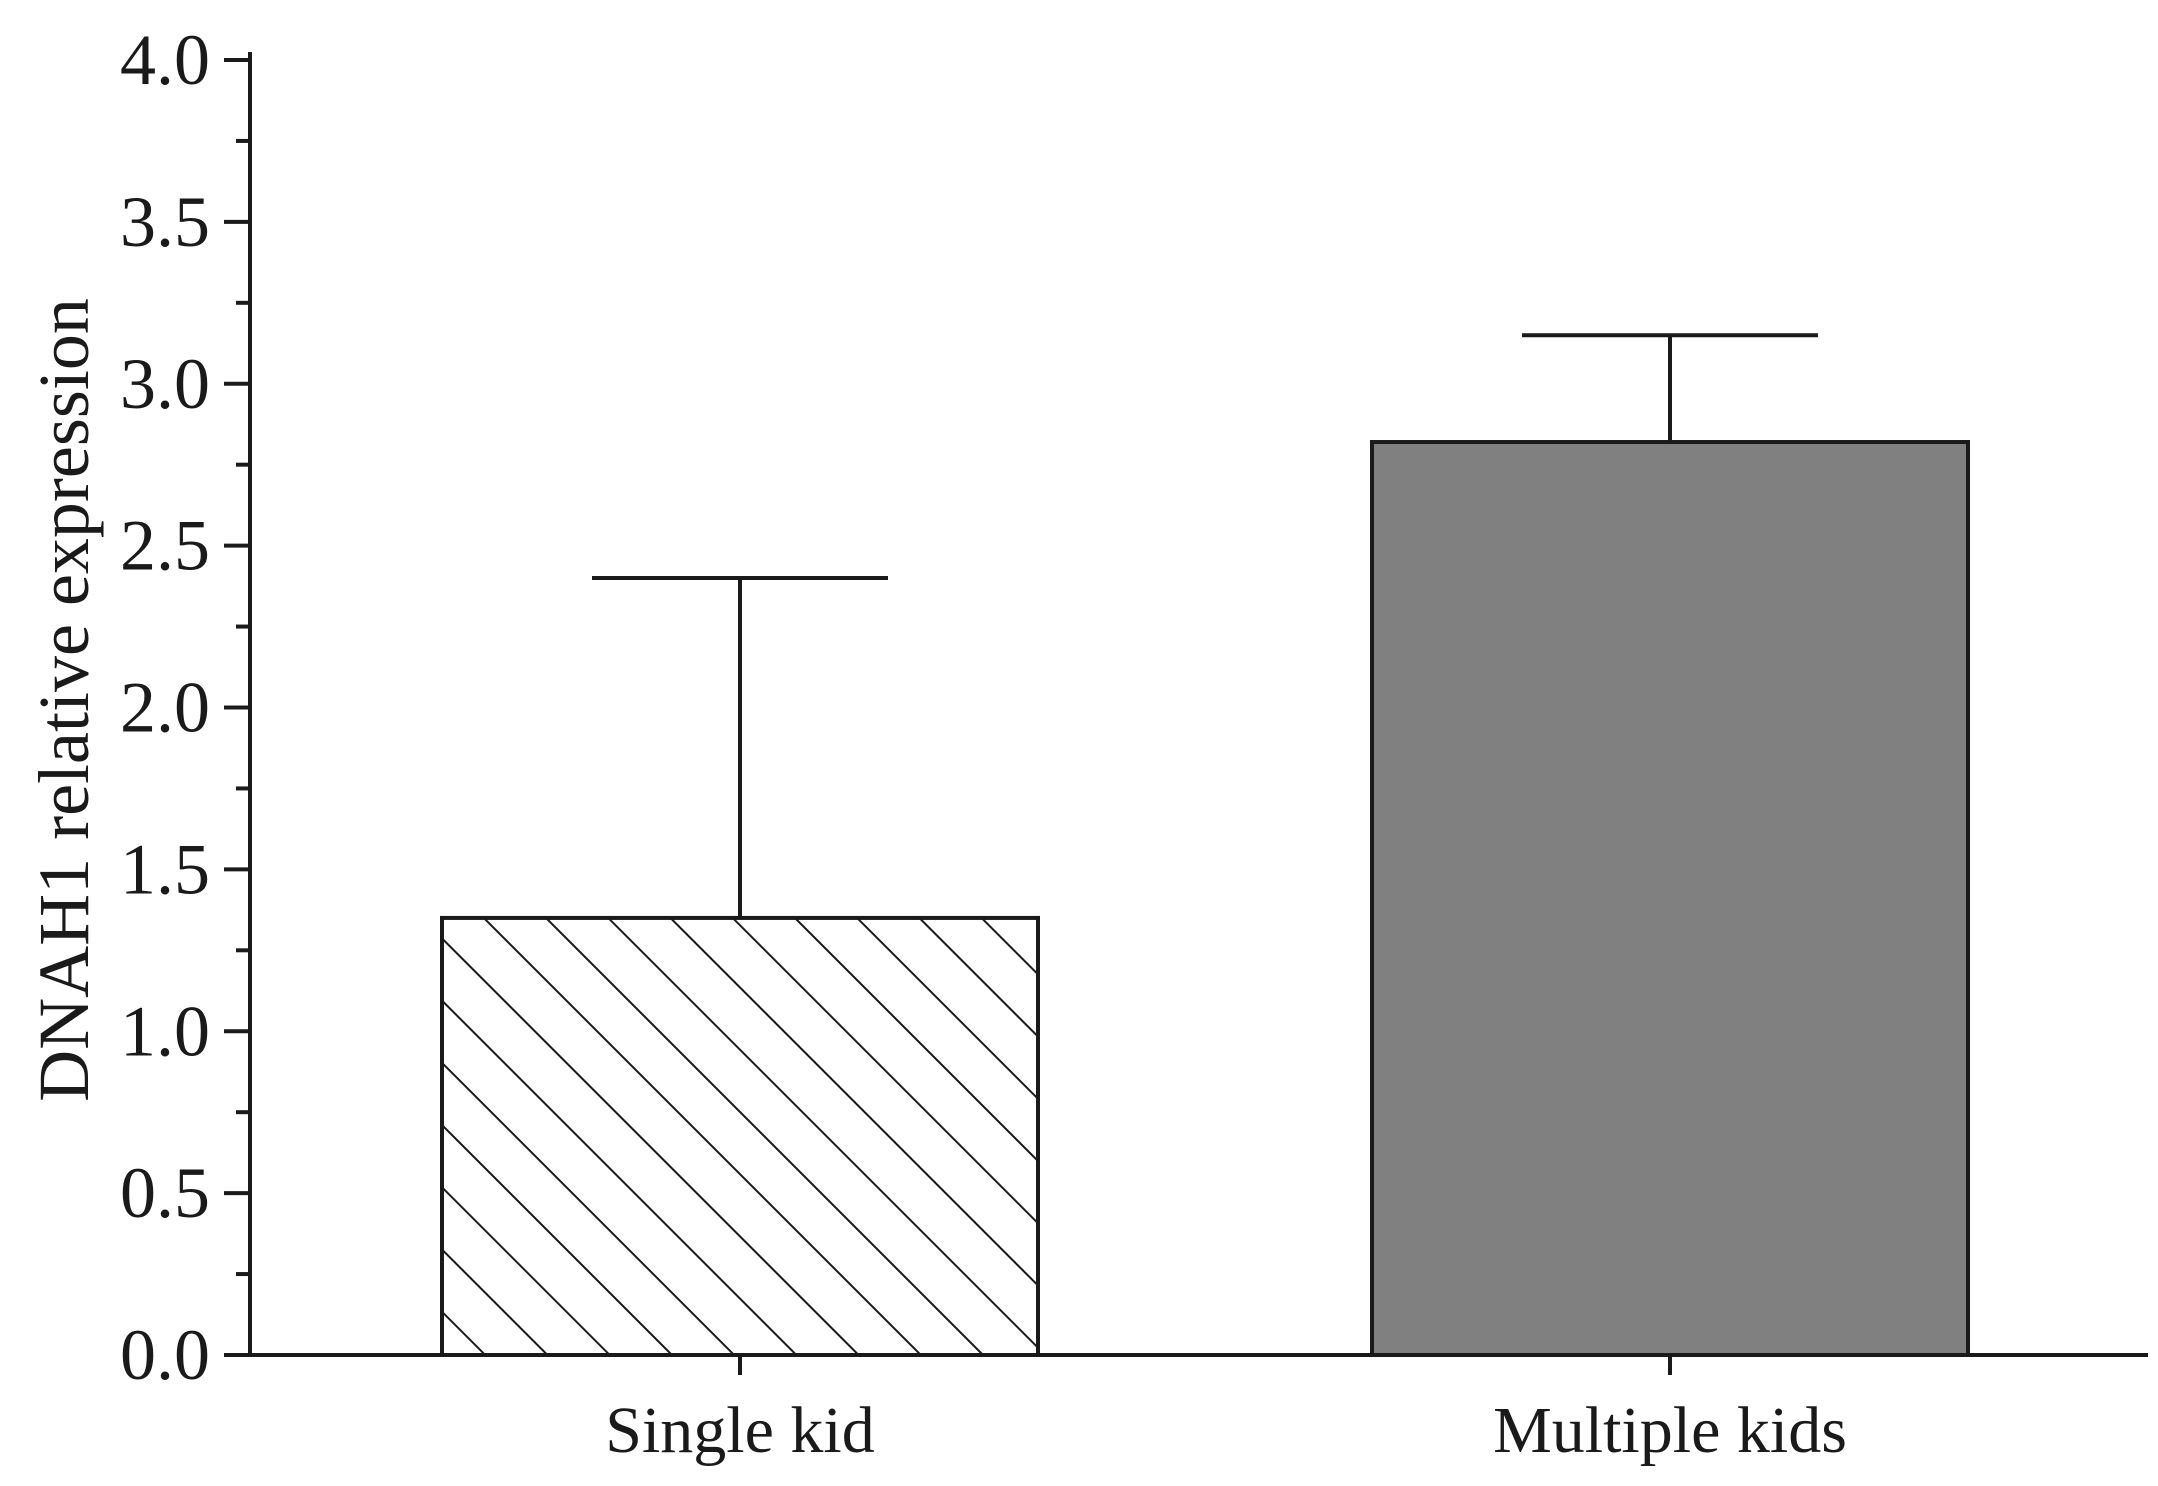 The width and height of the screenshot is (2158, 1486). Describe the element at coordinates (165, 1031) in the screenshot. I see `y-tick-label: 1.0` at that location.